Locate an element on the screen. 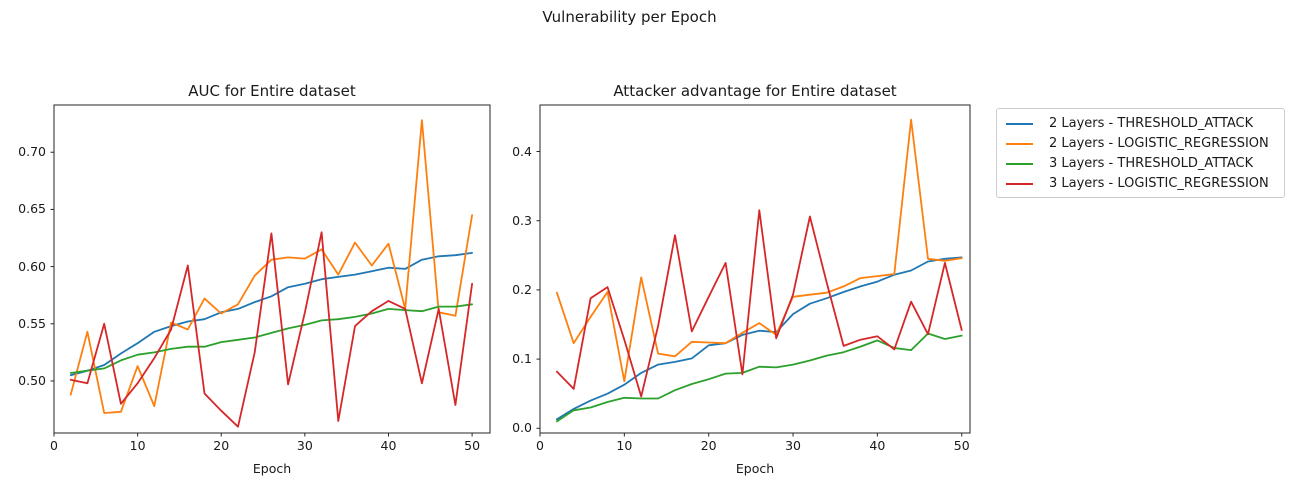 The height and width of the screenshot is (495, 1289). legend-item: 2 Layers - LOGISTIC_REGRESSION is located at coordinates (1141, 143).